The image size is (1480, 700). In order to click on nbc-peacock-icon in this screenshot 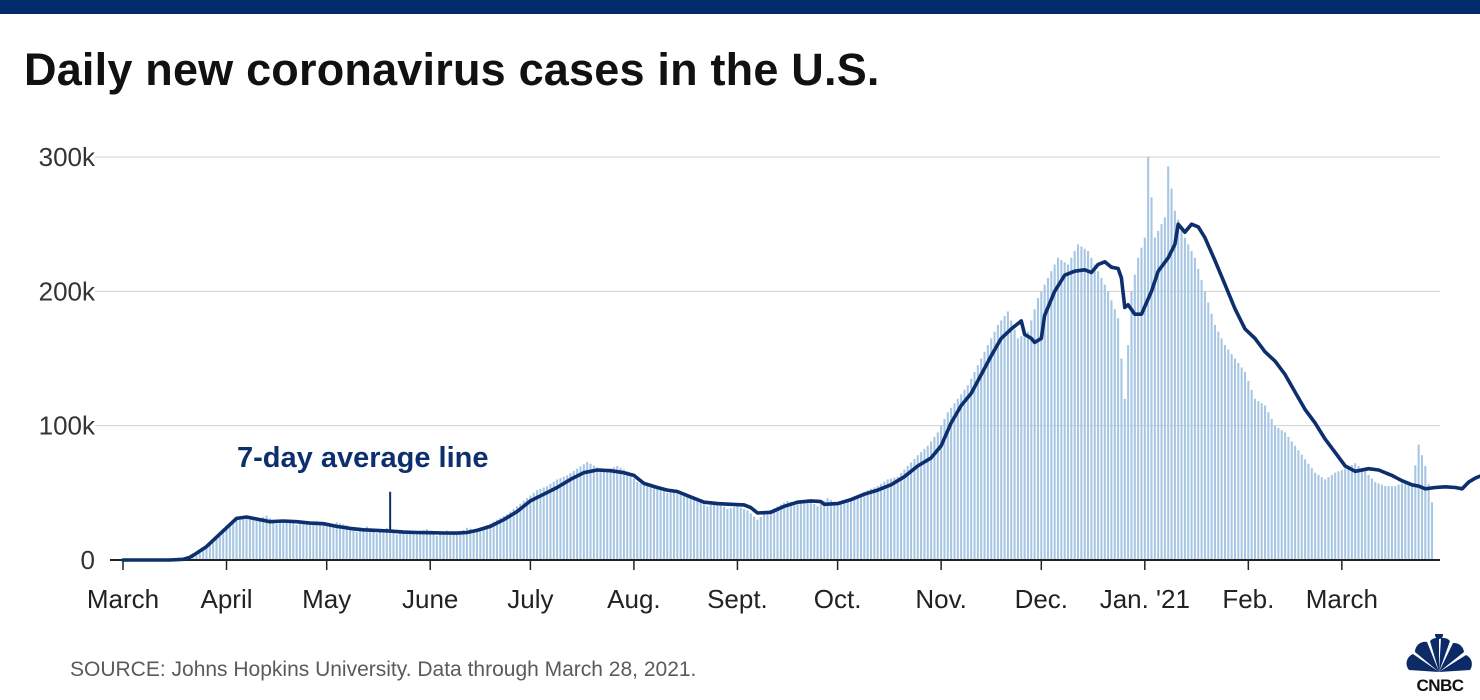, I will do `click(1439, 653)`.